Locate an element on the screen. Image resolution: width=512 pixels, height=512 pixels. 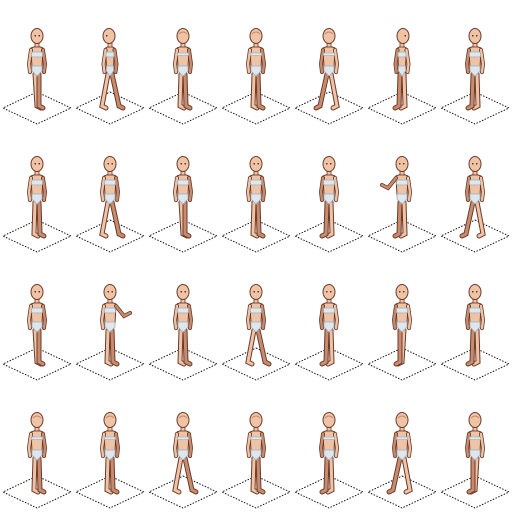
frame-r2-c1 is located at coordinates (37, 192).